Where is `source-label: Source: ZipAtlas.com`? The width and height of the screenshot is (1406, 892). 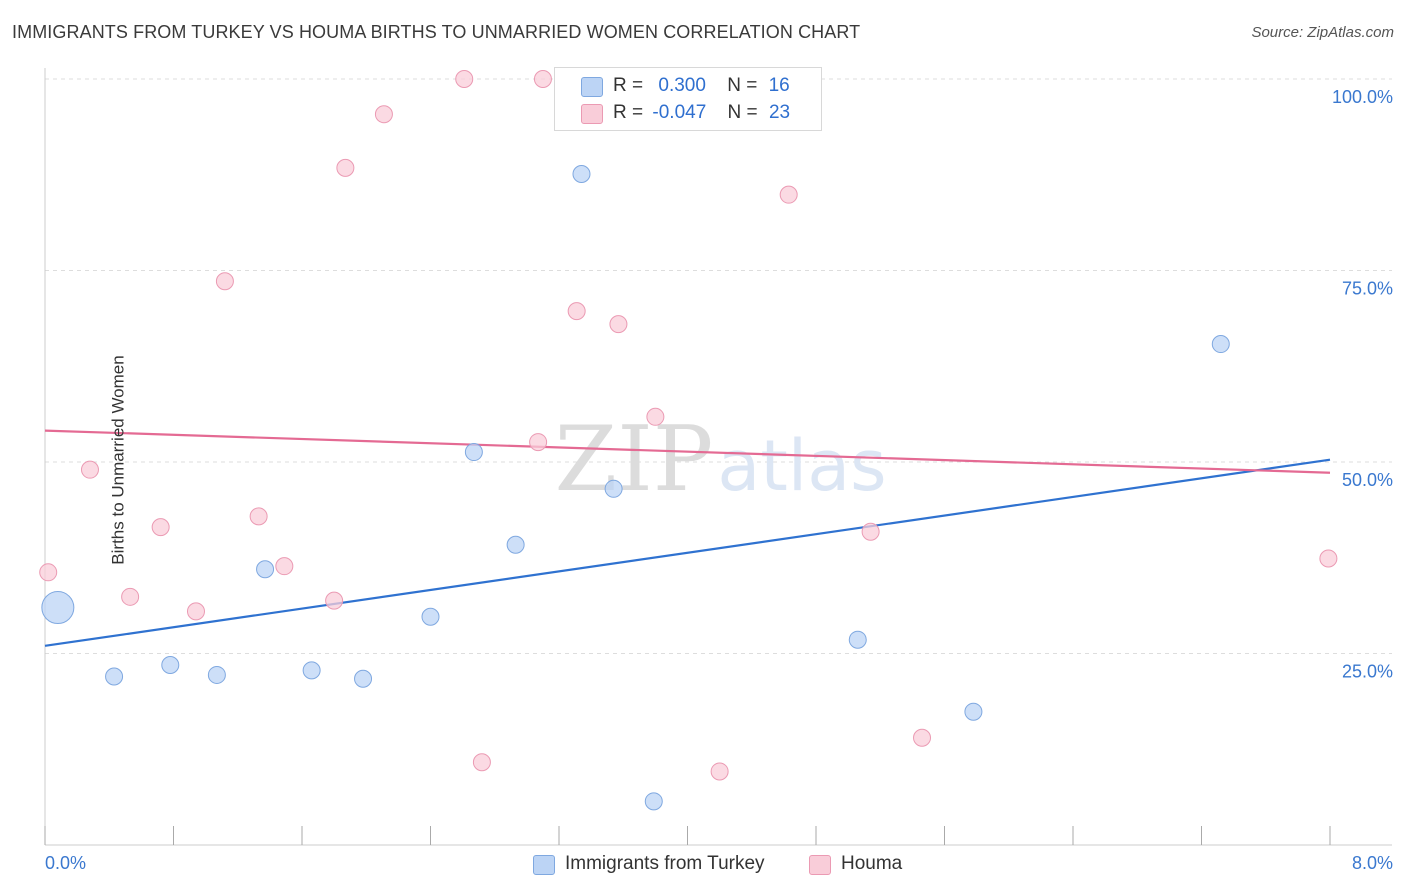 source-label: Source: ZipAtlas.com is located at coordinates (1322, 32).